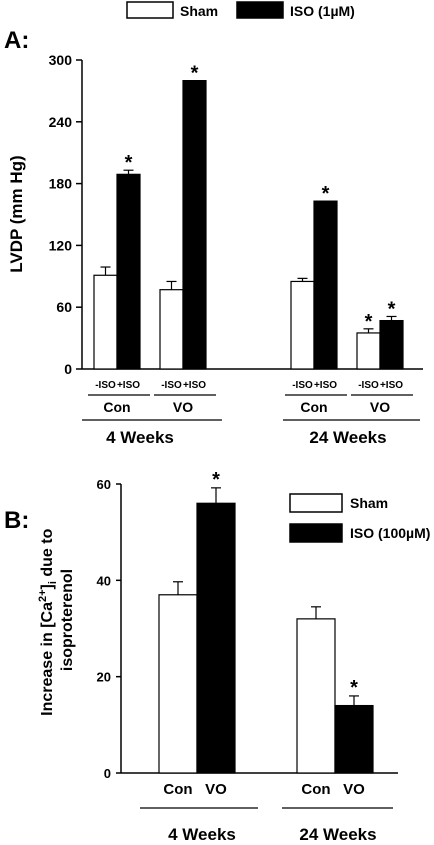 This screenshot has height=845, width=434. Describe the element at coordinates (61, 245) in the screenshot. I see `panel-a-y-tick-label: 120` at that location.